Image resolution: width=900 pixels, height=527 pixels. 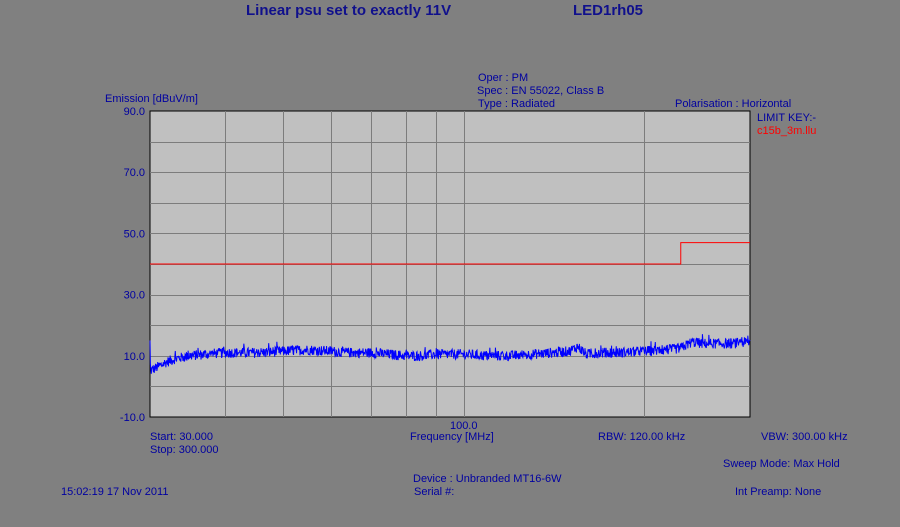 What do you see at coordinates (134, 296) in the screenshot?
I see `y-tick-label: 30.0` at bounding box center [134, 296].